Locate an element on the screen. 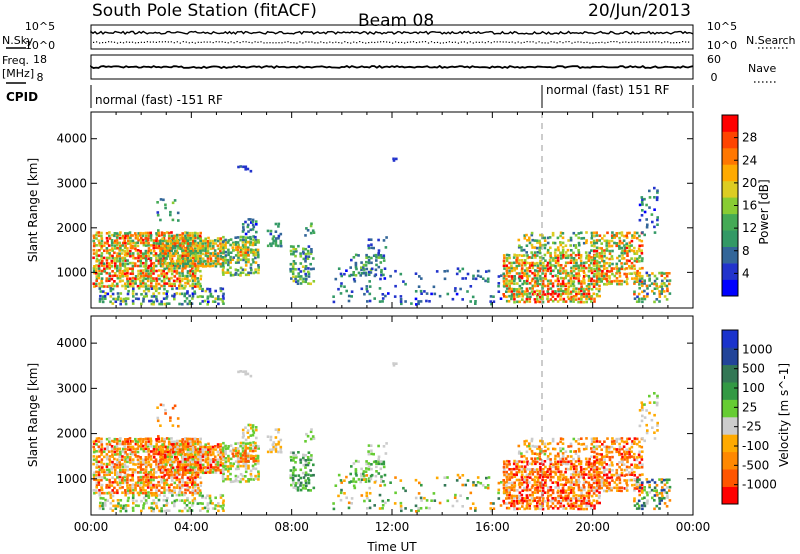 The image size is (800, 554). colorbar-segment is located at coordinates (730, 238).